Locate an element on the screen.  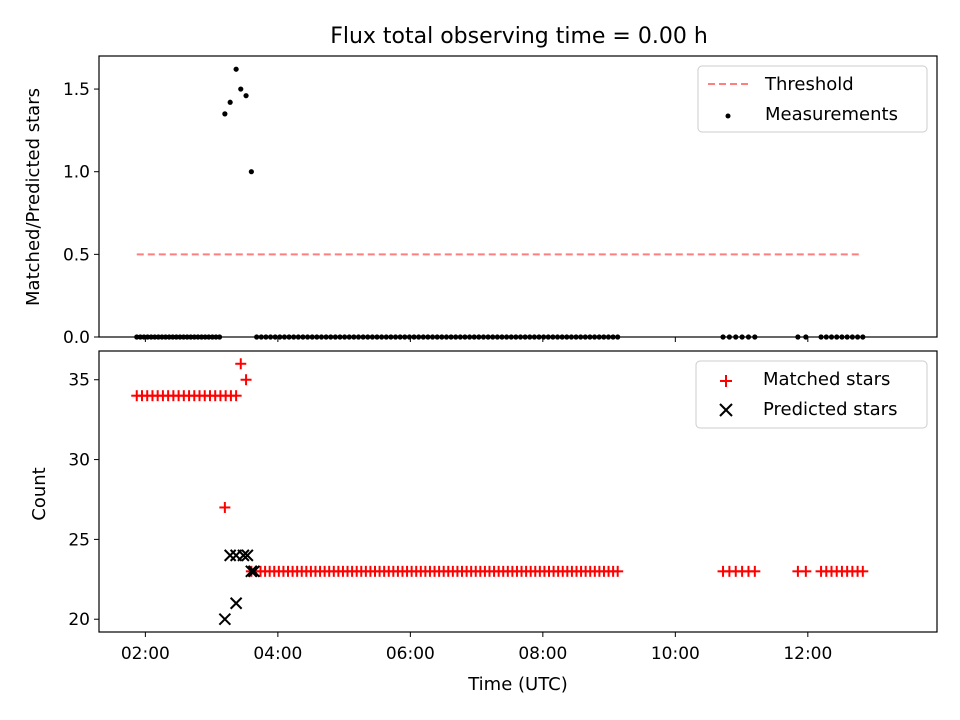
chart-title: Flux total observing time = 0.00 h is located at coordinates (519, 36).